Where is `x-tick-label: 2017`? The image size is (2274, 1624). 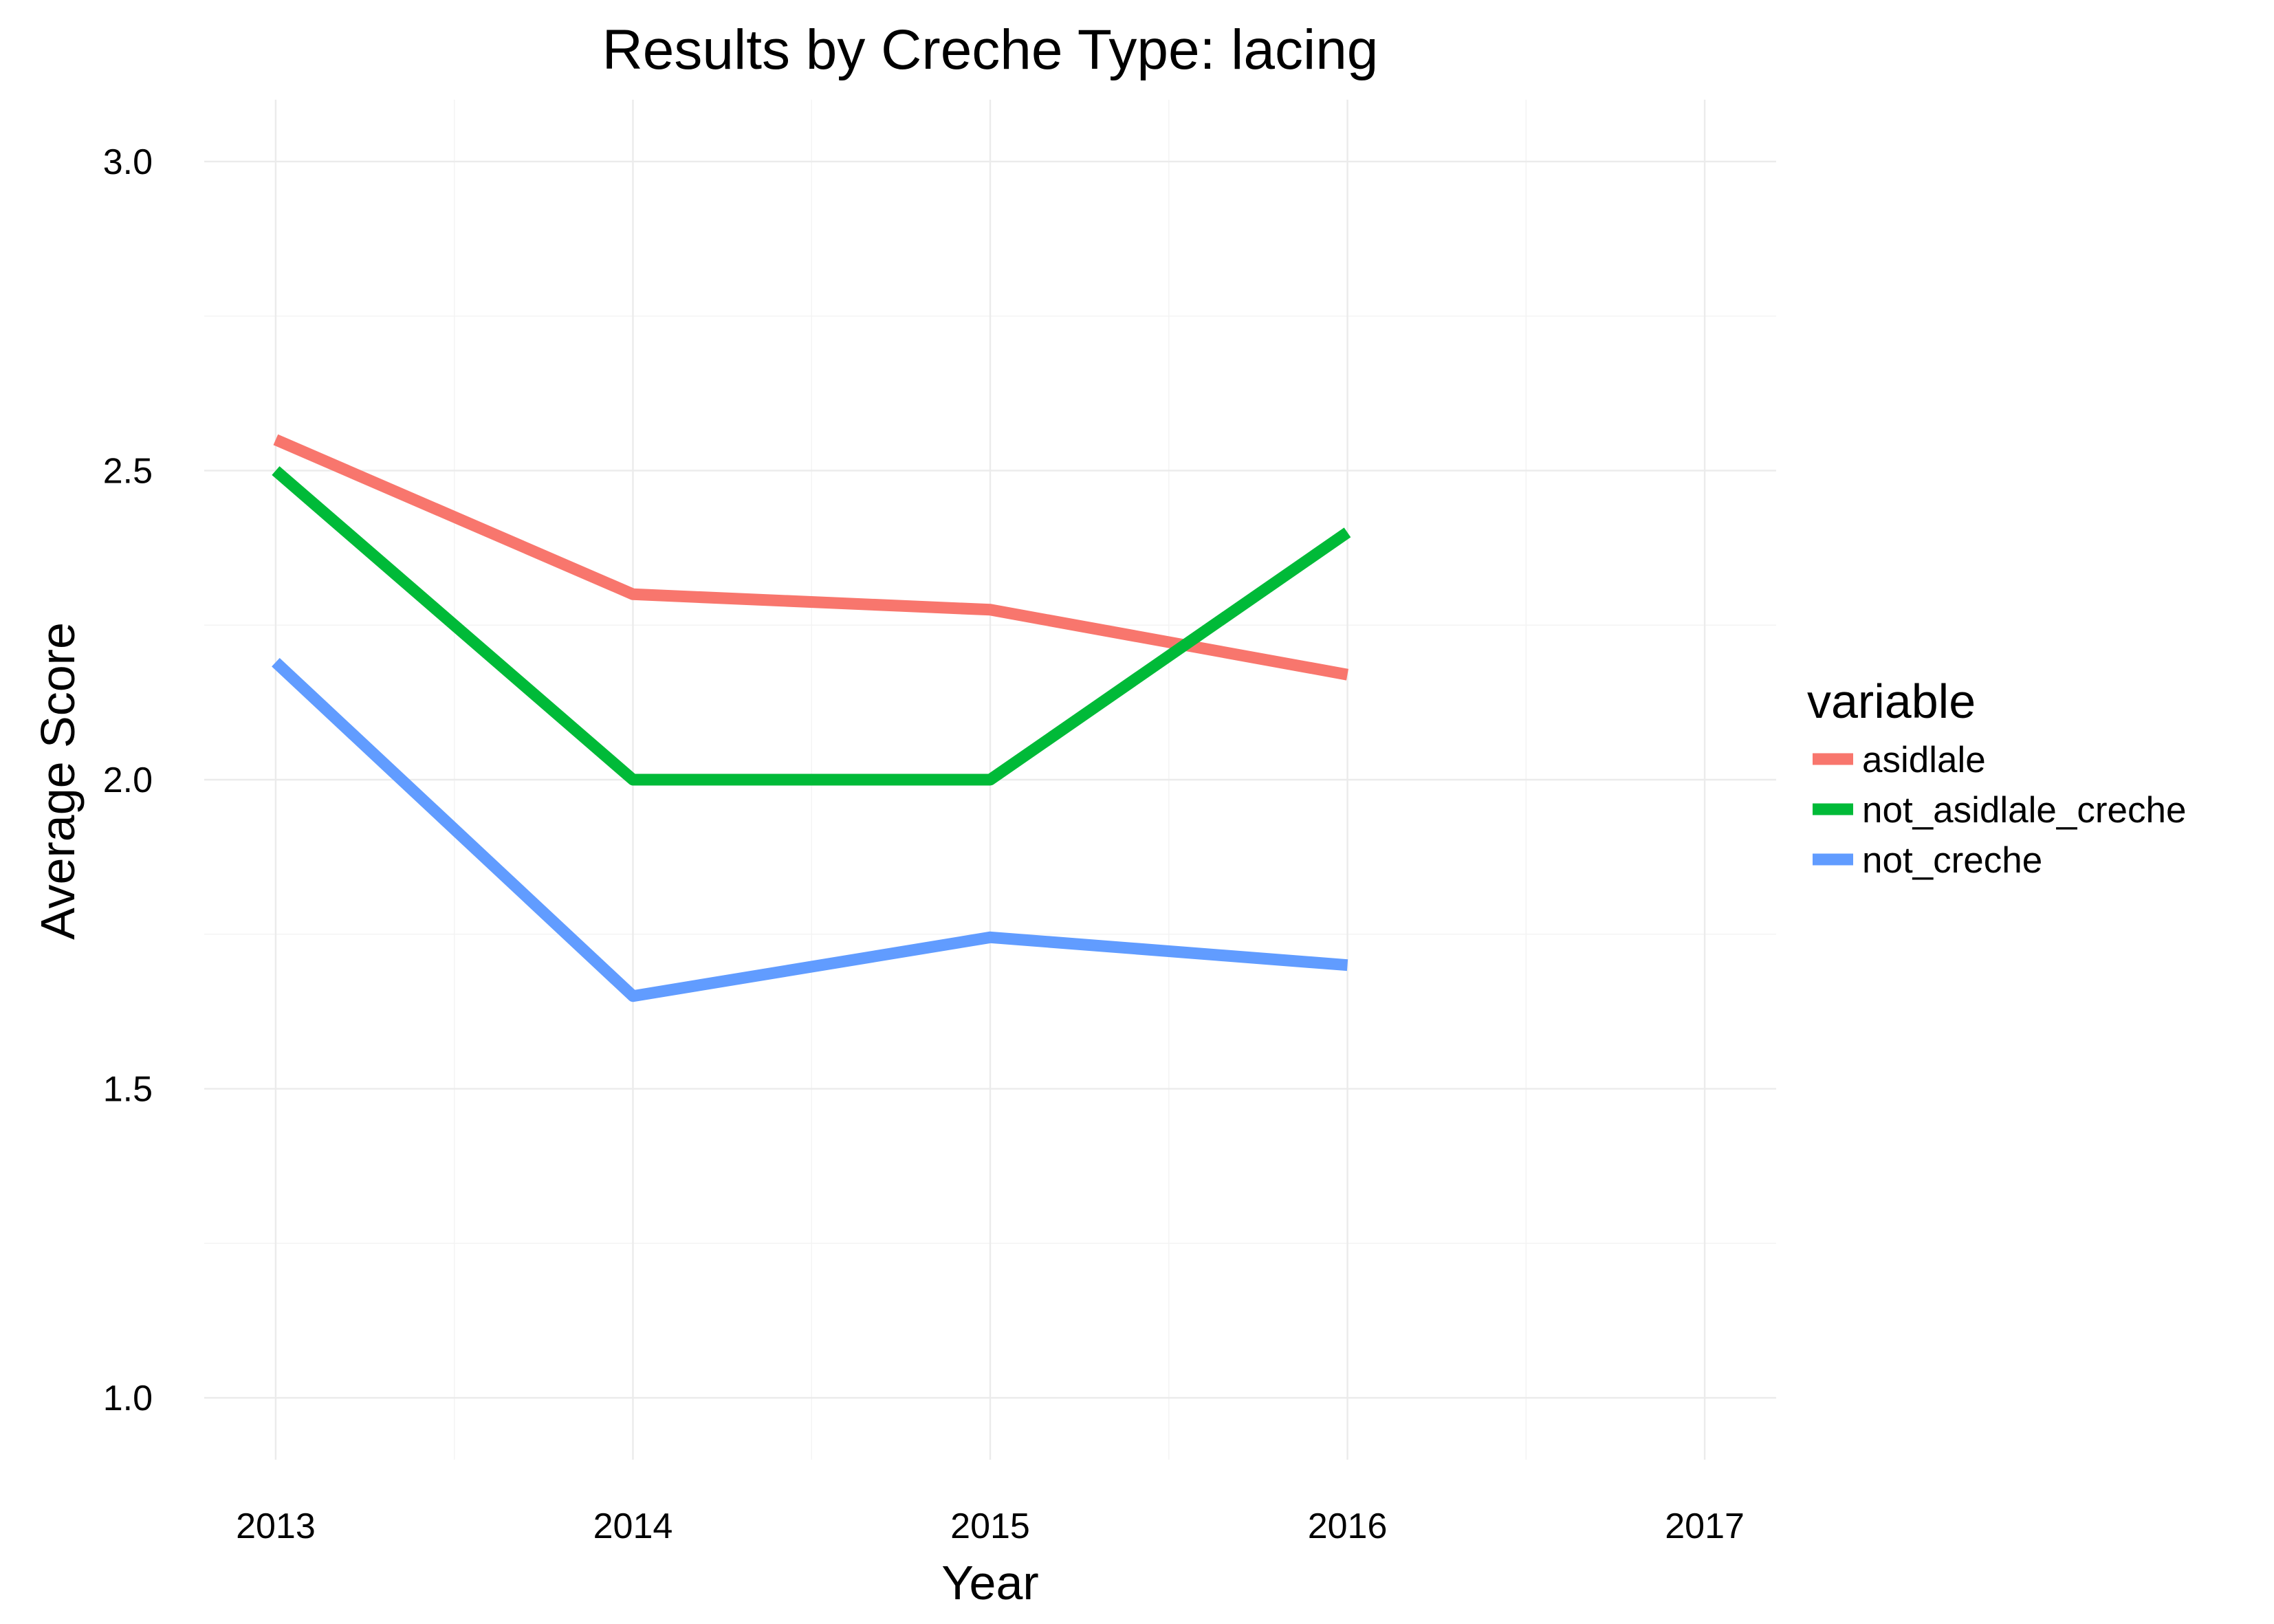
x-tick-label: 2017 is located at coordinates (1705, 1526).